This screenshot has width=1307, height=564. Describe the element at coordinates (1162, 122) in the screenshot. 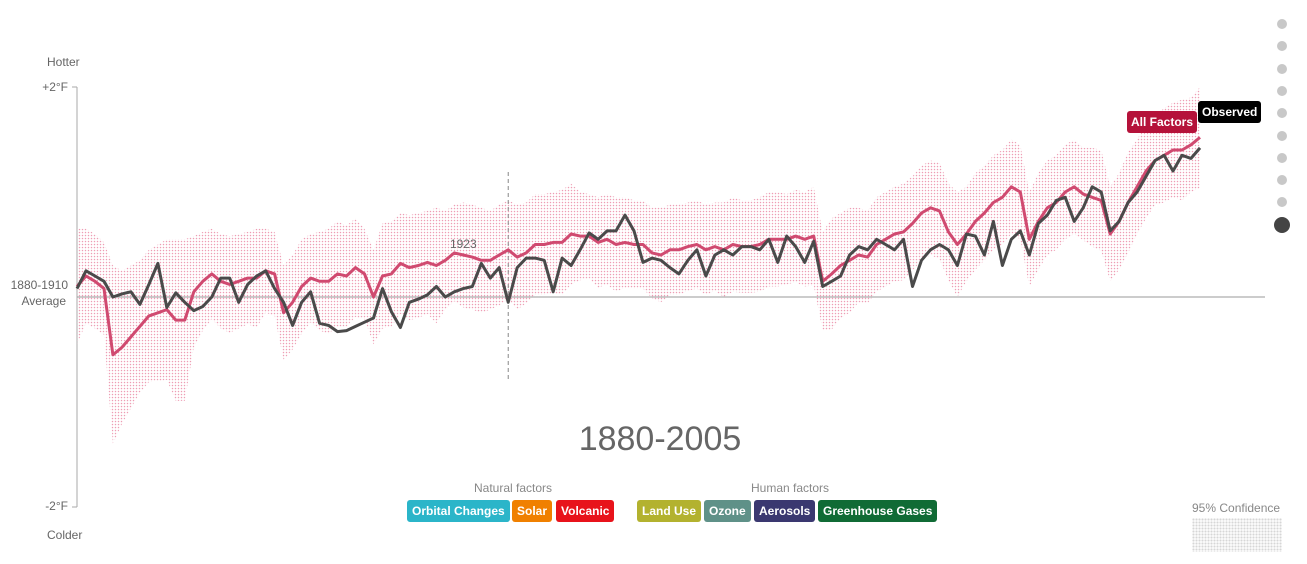

I see `all-factors-tag: All Factors` at that location.